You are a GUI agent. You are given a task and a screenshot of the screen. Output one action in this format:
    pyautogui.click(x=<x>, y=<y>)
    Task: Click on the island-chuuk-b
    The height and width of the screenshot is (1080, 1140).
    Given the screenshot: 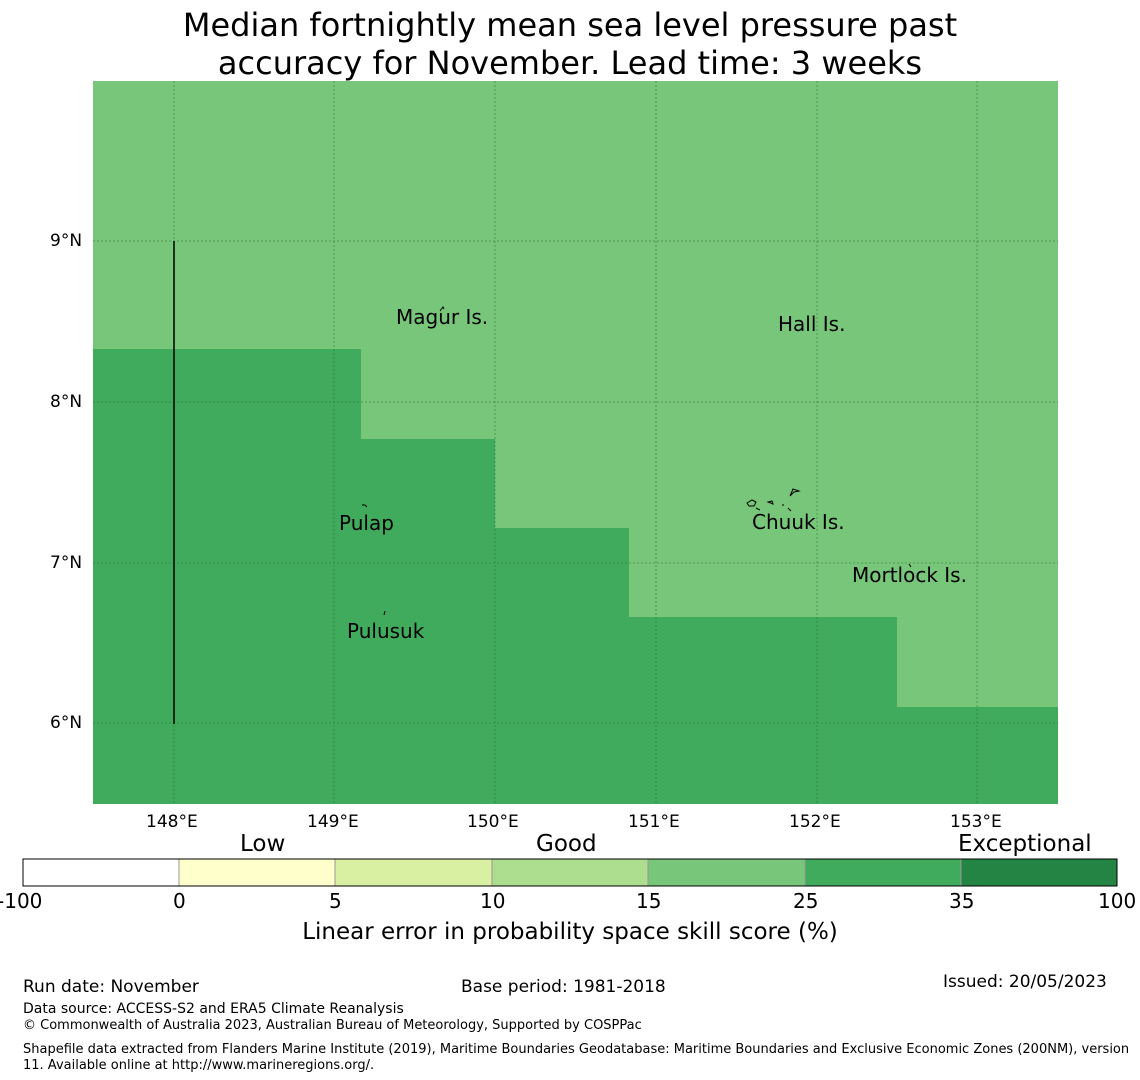 What is the action you would take?
    pyautogui.click(x=770, y=502)
    